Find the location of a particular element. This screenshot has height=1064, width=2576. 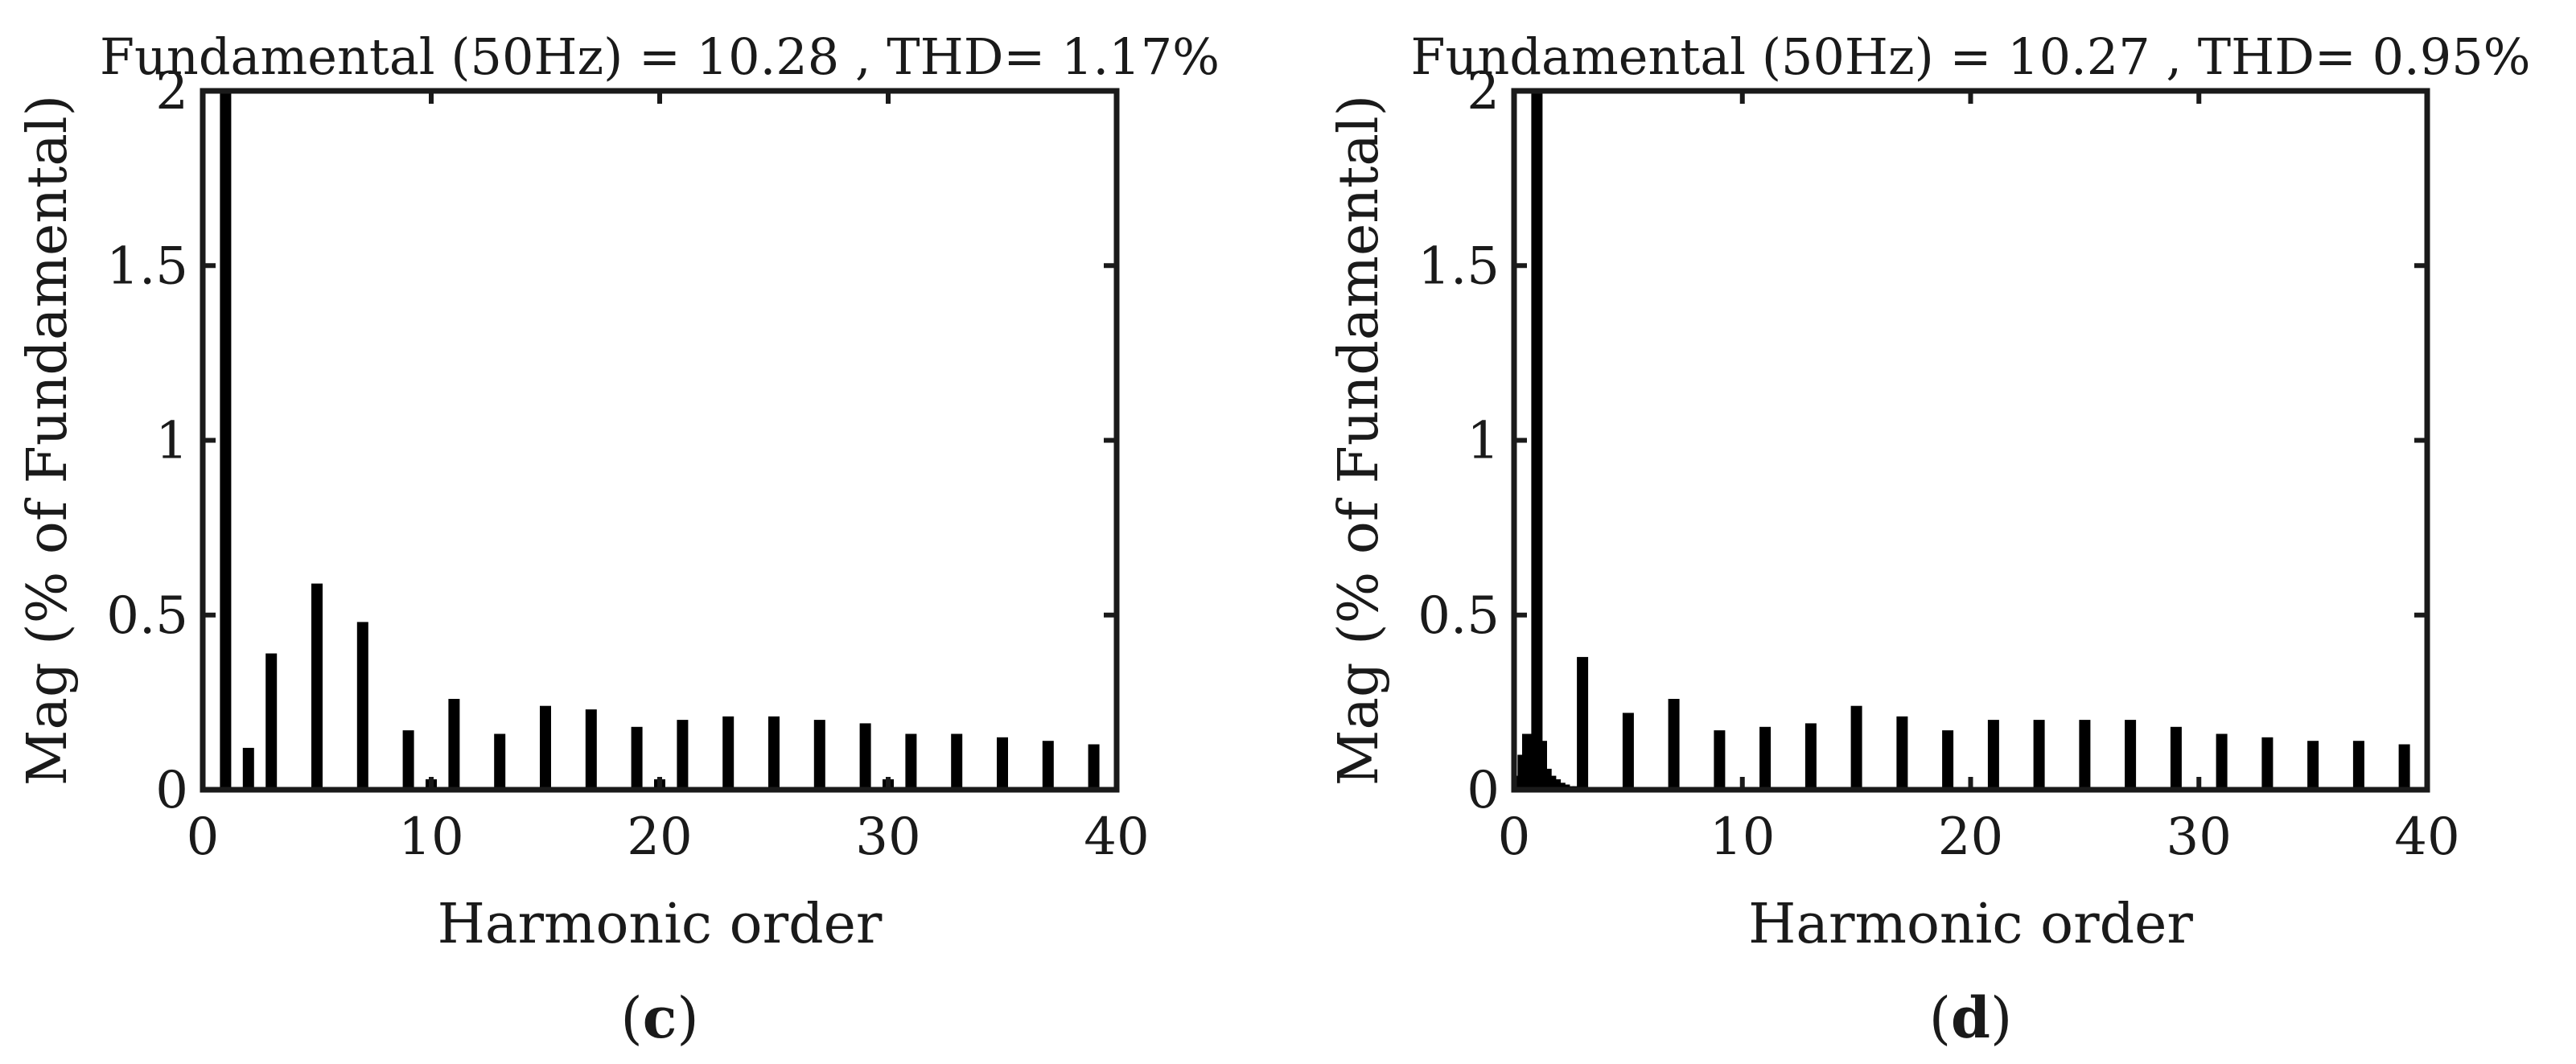

panel-caption: (d) is located at coordinates (1971, 1017).